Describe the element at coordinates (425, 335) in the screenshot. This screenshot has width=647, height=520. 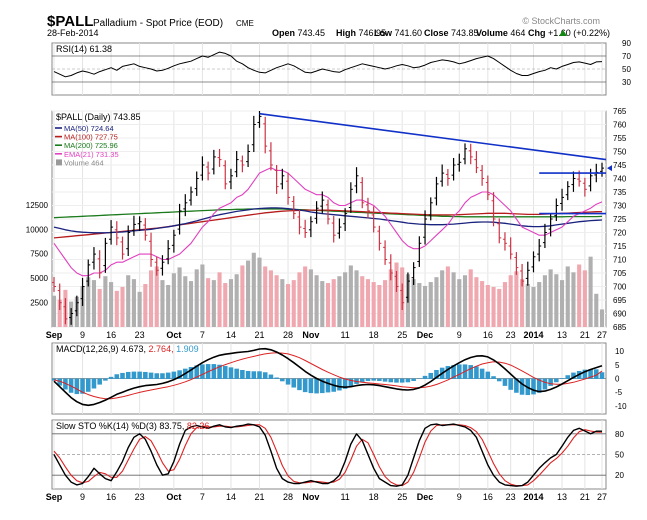
I see `x-tick-label: Dec` at that location.